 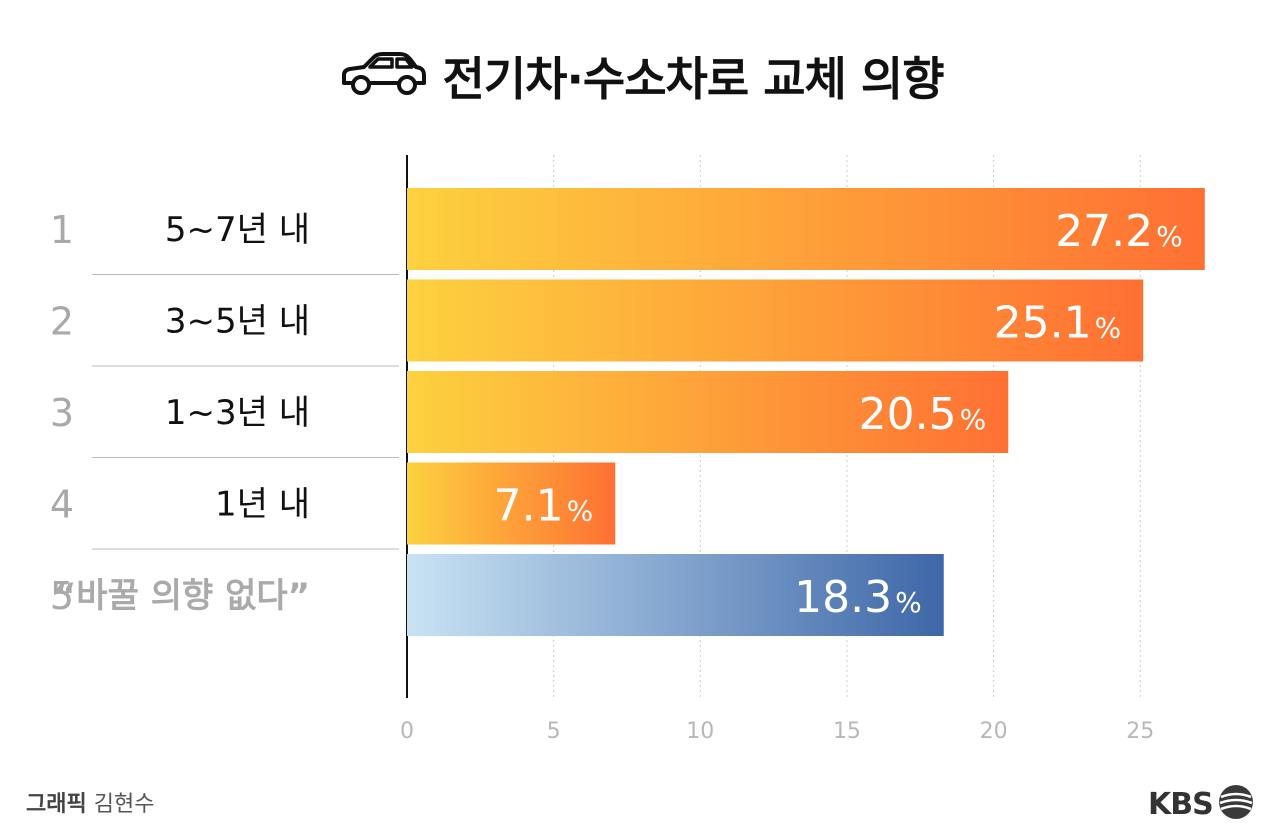 What do you see at coordinates (62, 230) in the screenshot?
I see `rank-number: 1` at bounding box center [62, 230].